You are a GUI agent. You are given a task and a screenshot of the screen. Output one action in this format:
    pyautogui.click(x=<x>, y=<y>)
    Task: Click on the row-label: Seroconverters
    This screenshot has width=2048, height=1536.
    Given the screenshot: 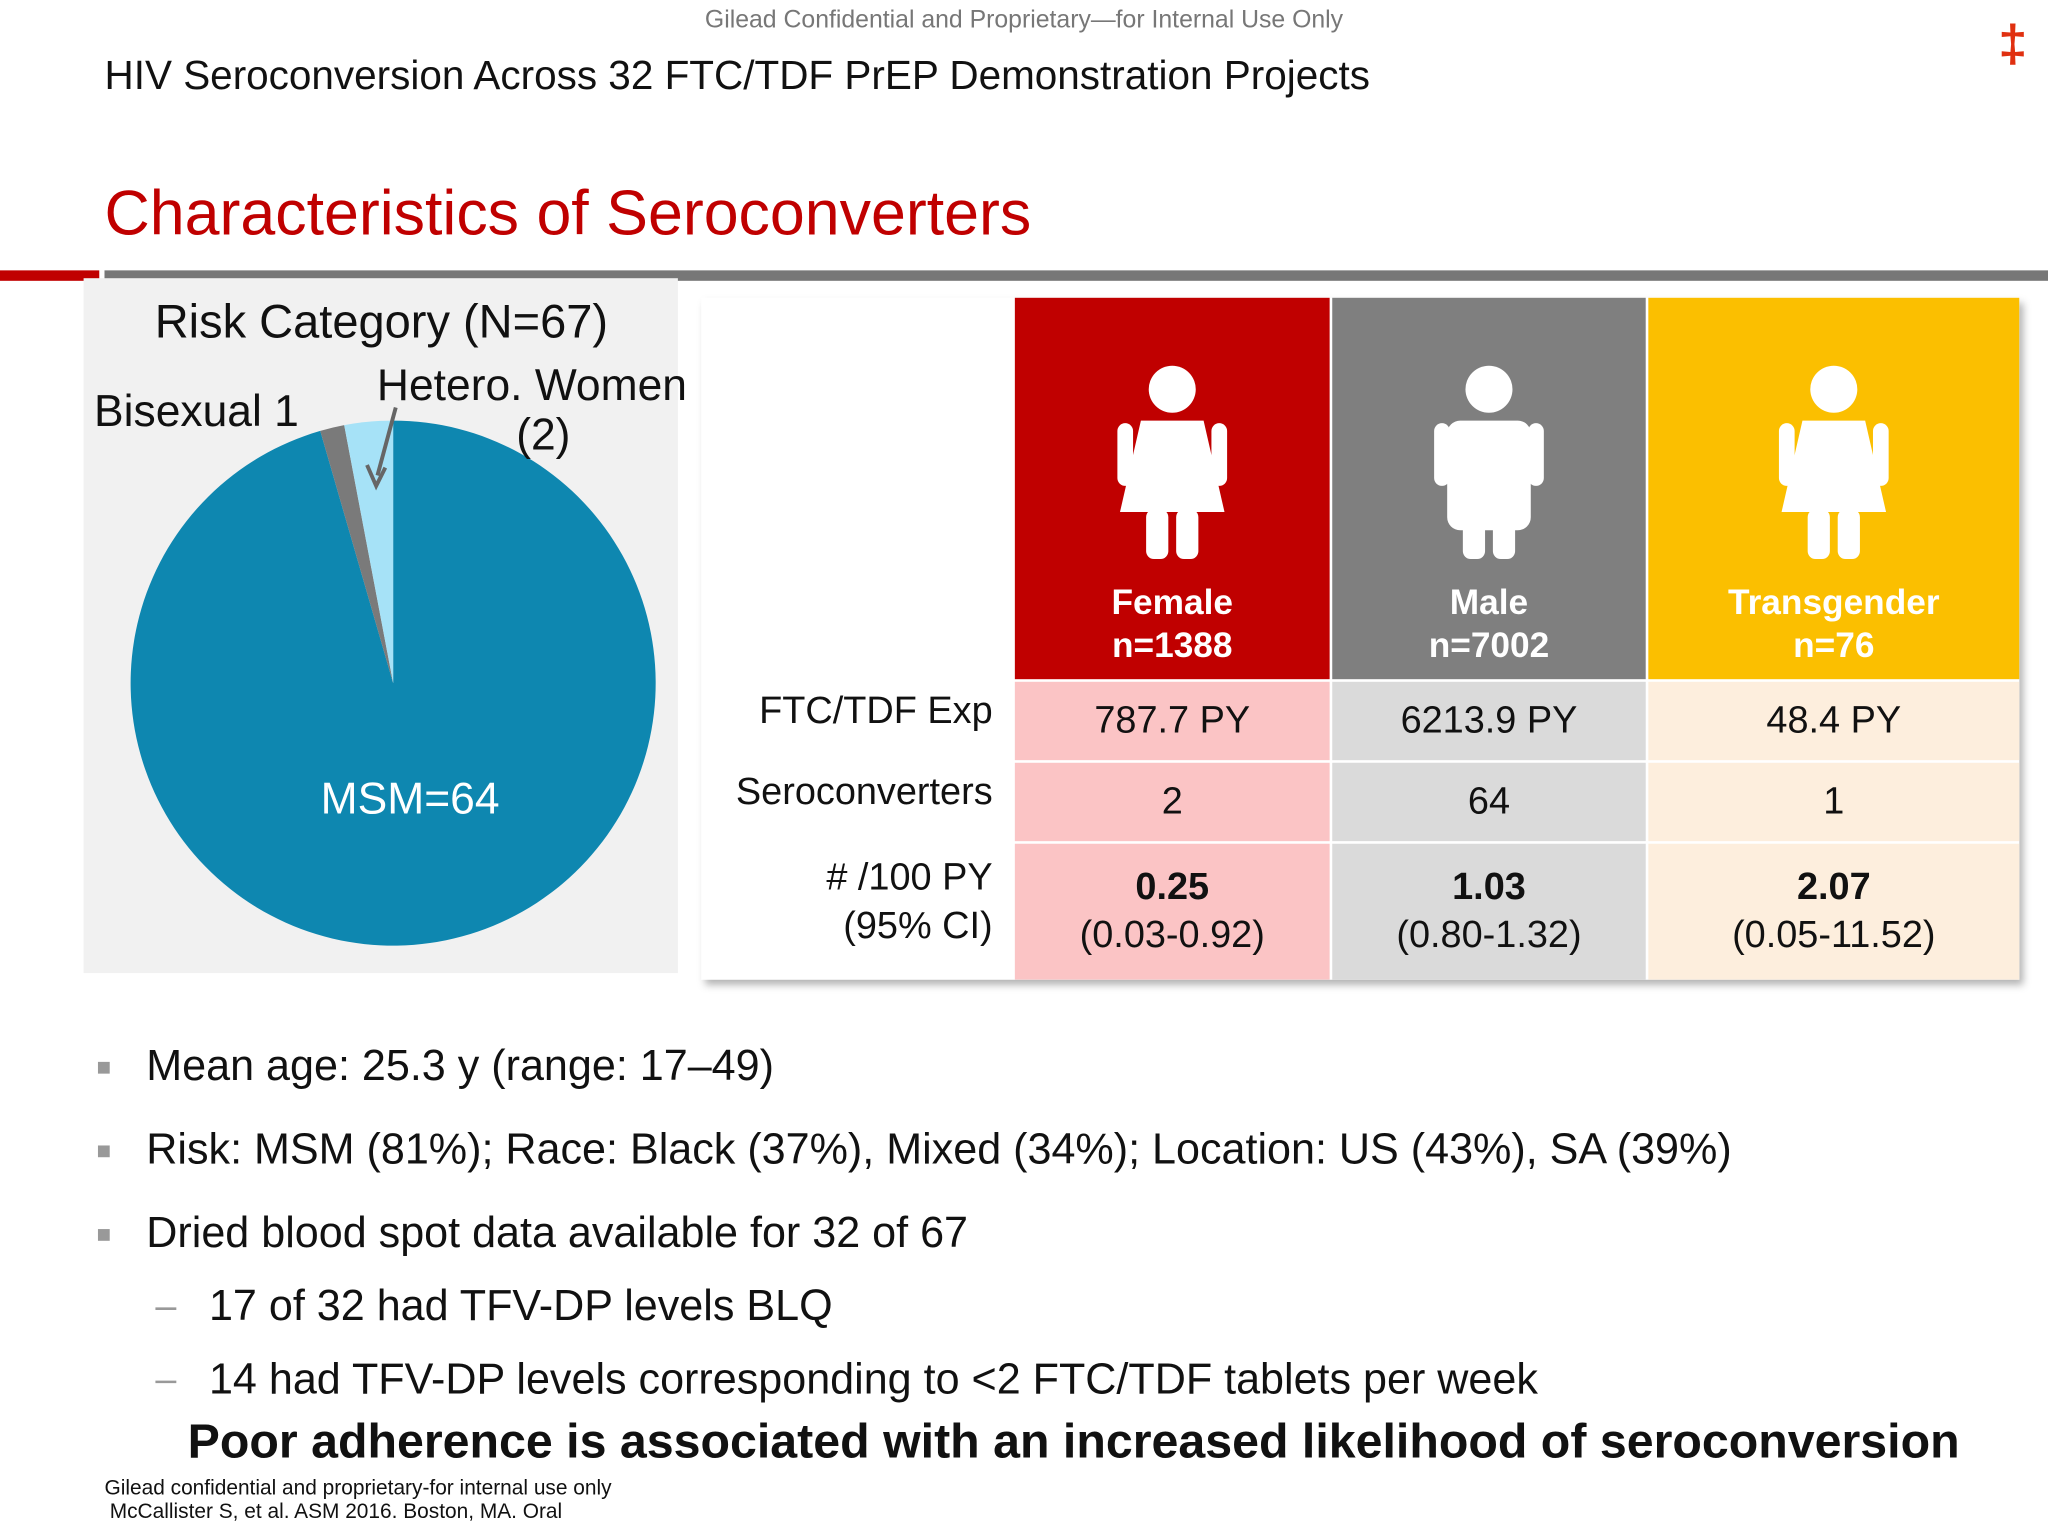 What is the action you would take?
    pyautogui.click(x=864, y=792)
    